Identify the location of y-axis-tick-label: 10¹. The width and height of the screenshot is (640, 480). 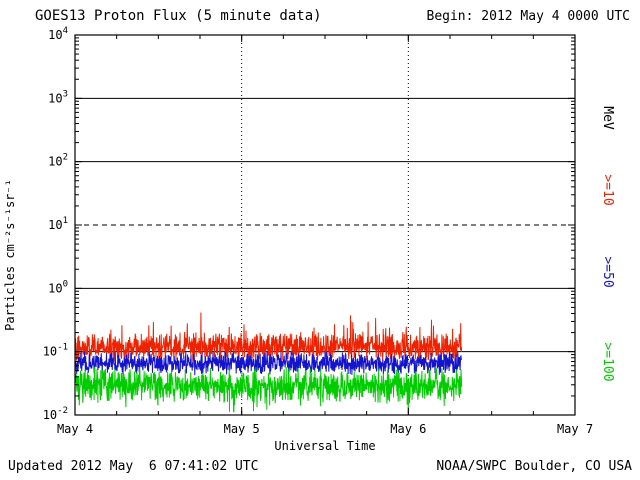
(58, 224).